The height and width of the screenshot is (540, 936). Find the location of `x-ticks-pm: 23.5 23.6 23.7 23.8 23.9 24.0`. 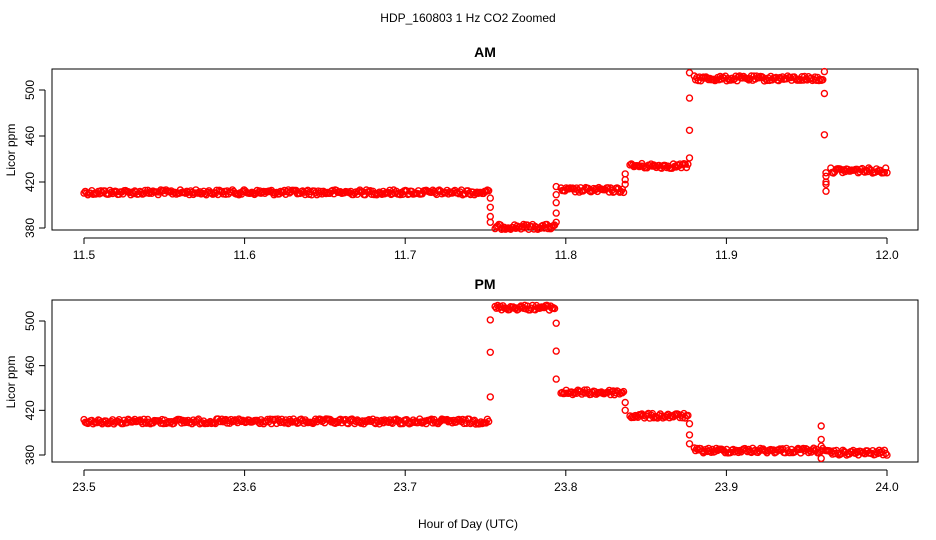

x-ticks-pm: 23.5 23.6 23.7 23.8 23.9 24.0 is located at coordinates (485, 481).